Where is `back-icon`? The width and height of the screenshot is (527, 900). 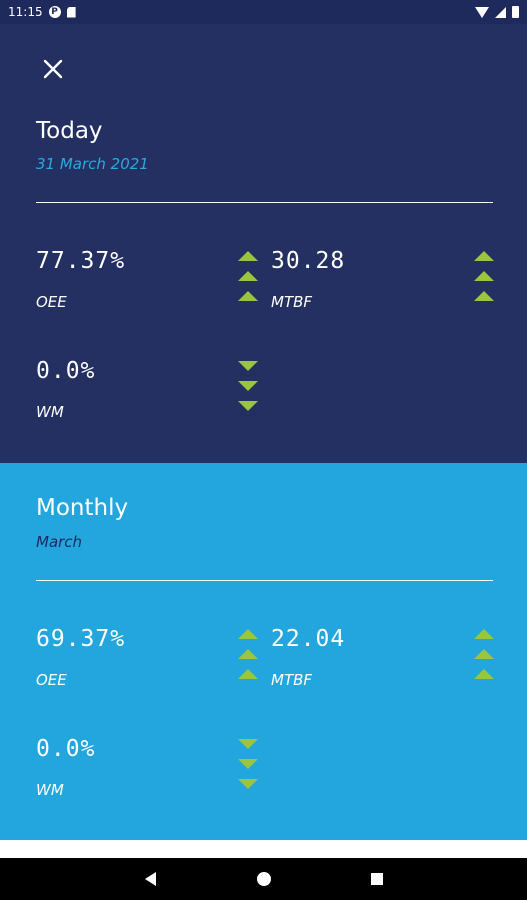 back-icon is located at coordinates (151, 879).